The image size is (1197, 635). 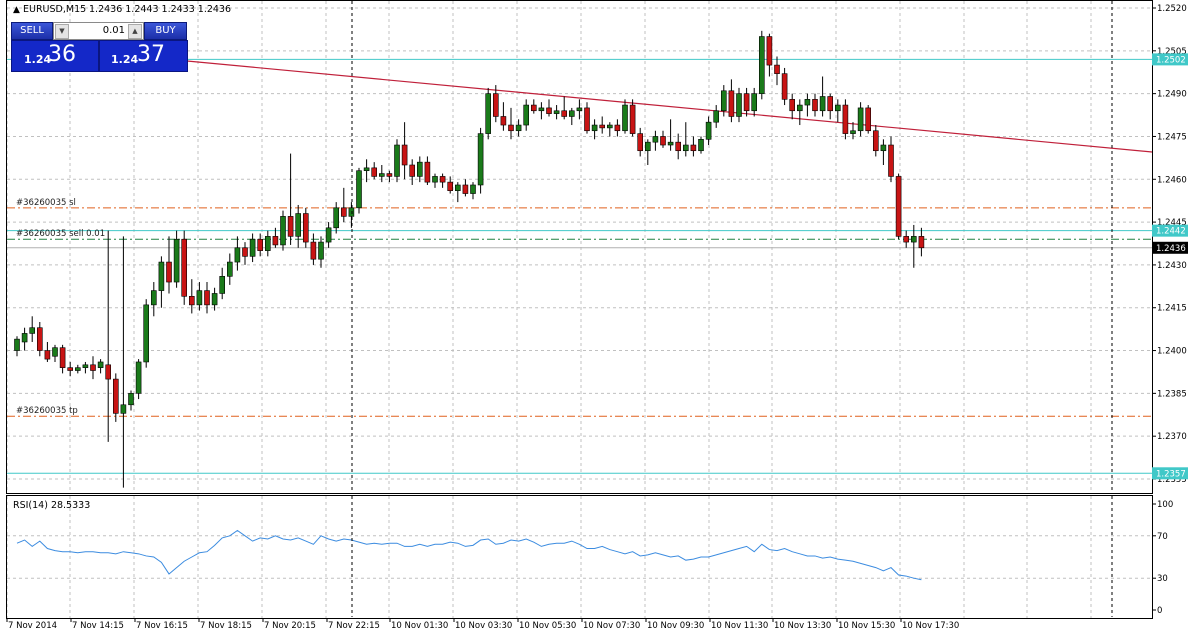 What do you see at coordinates (1172, 9) in the screenshot?
I see `price-tick-label: 1.2520` at bounding box center [1172, 9].